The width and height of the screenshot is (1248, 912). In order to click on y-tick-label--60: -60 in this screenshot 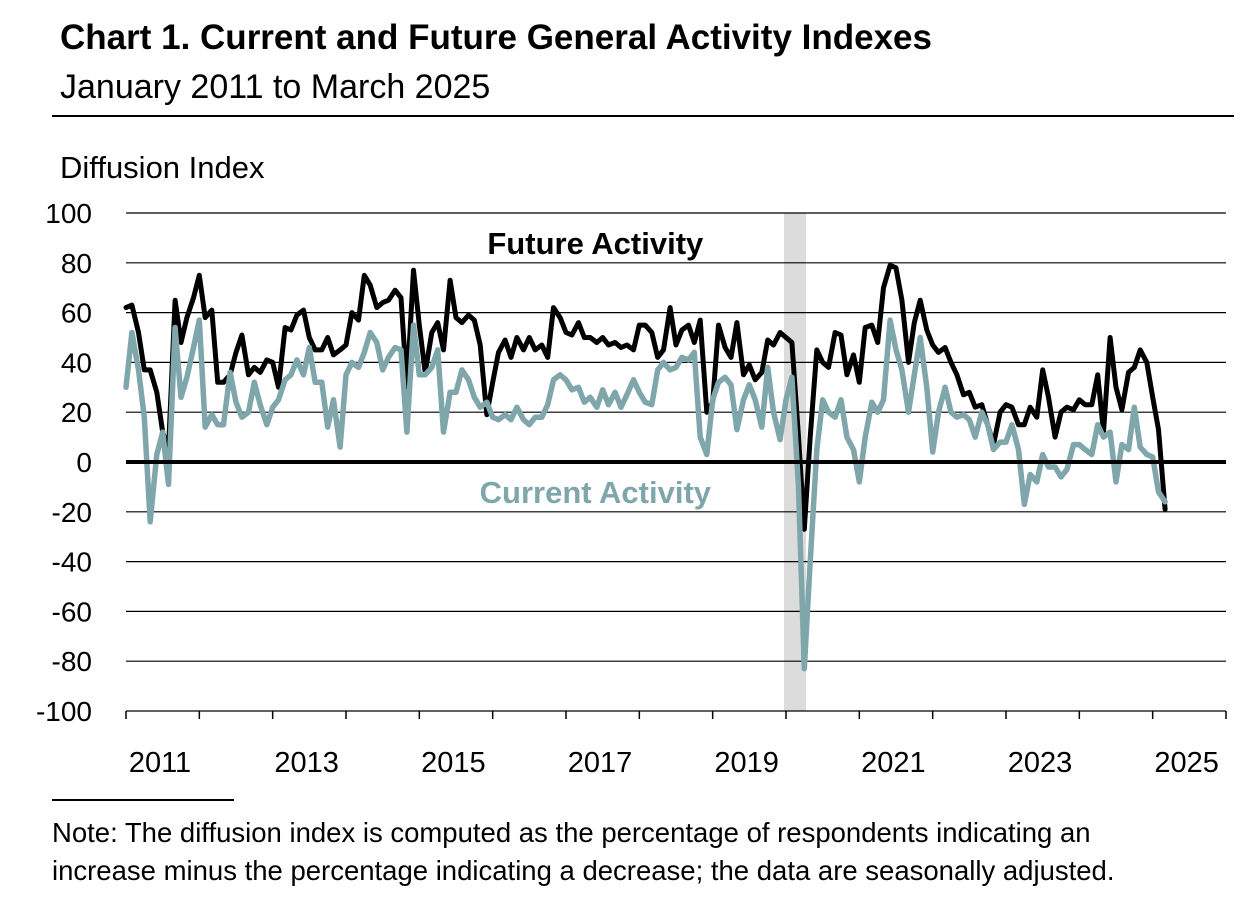, I will do `click(72, 611)`.